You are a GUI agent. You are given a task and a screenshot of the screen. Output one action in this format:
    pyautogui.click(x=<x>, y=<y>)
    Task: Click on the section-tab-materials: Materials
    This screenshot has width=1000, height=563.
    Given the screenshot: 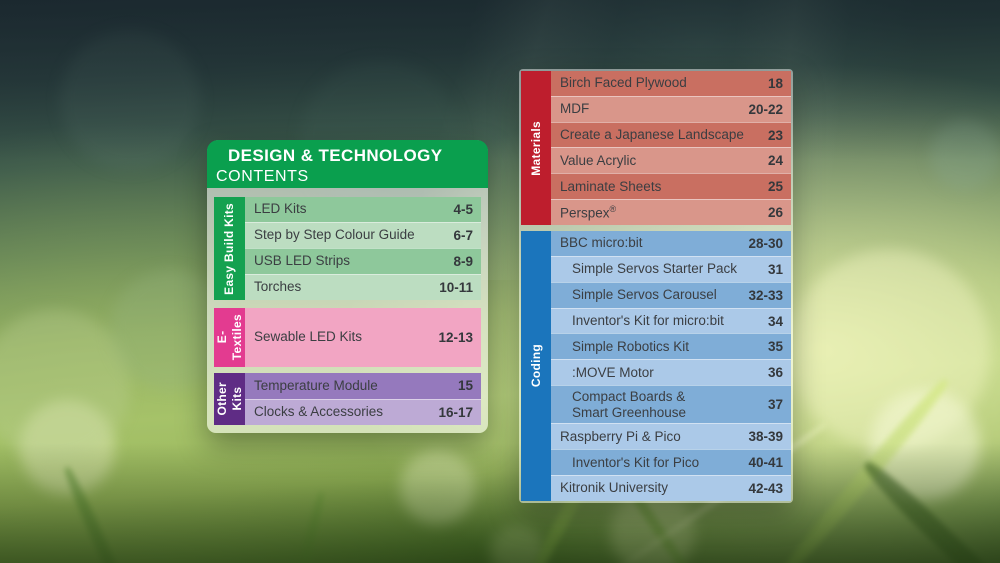 What is the action you would take?
    pyautogui.click(x=536, y=148)
    